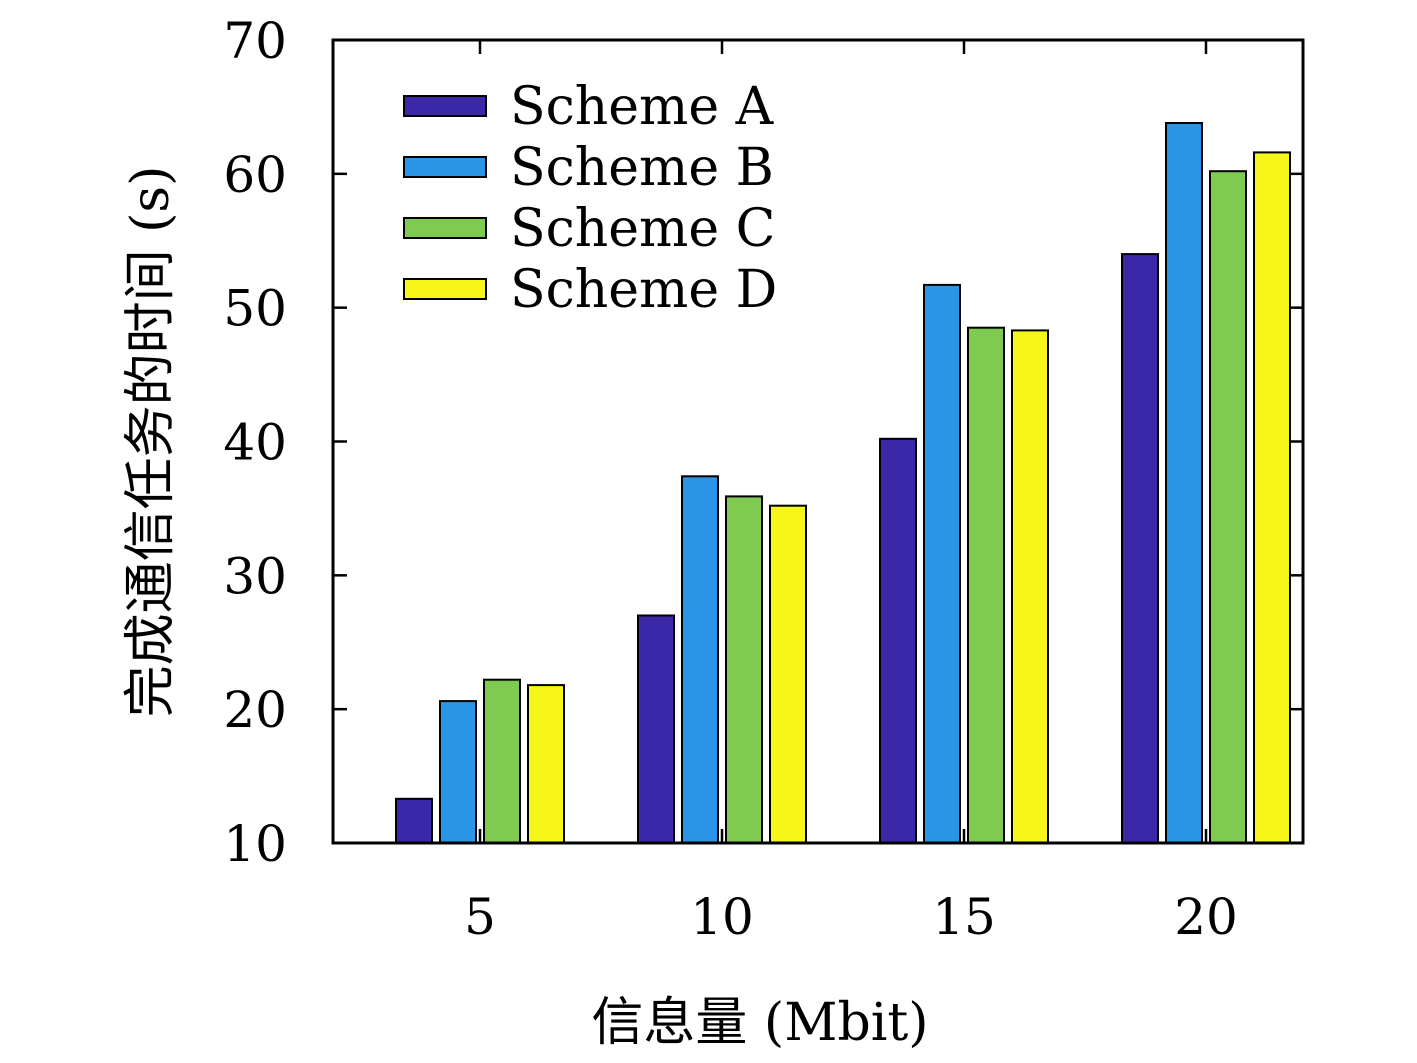 This screenshot has height=1063, width=1417. I want to click on legend-label-scheme-d: Scheme D, so click(643, 290).